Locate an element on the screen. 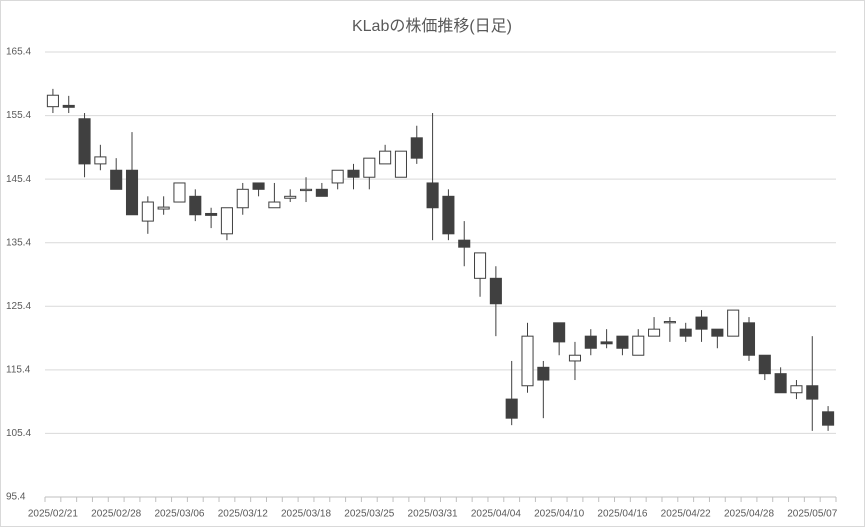 The height and width of the screenshot is (527, 865). x-tick-label: 2025/03/25 is located at coordinates (369, 514).